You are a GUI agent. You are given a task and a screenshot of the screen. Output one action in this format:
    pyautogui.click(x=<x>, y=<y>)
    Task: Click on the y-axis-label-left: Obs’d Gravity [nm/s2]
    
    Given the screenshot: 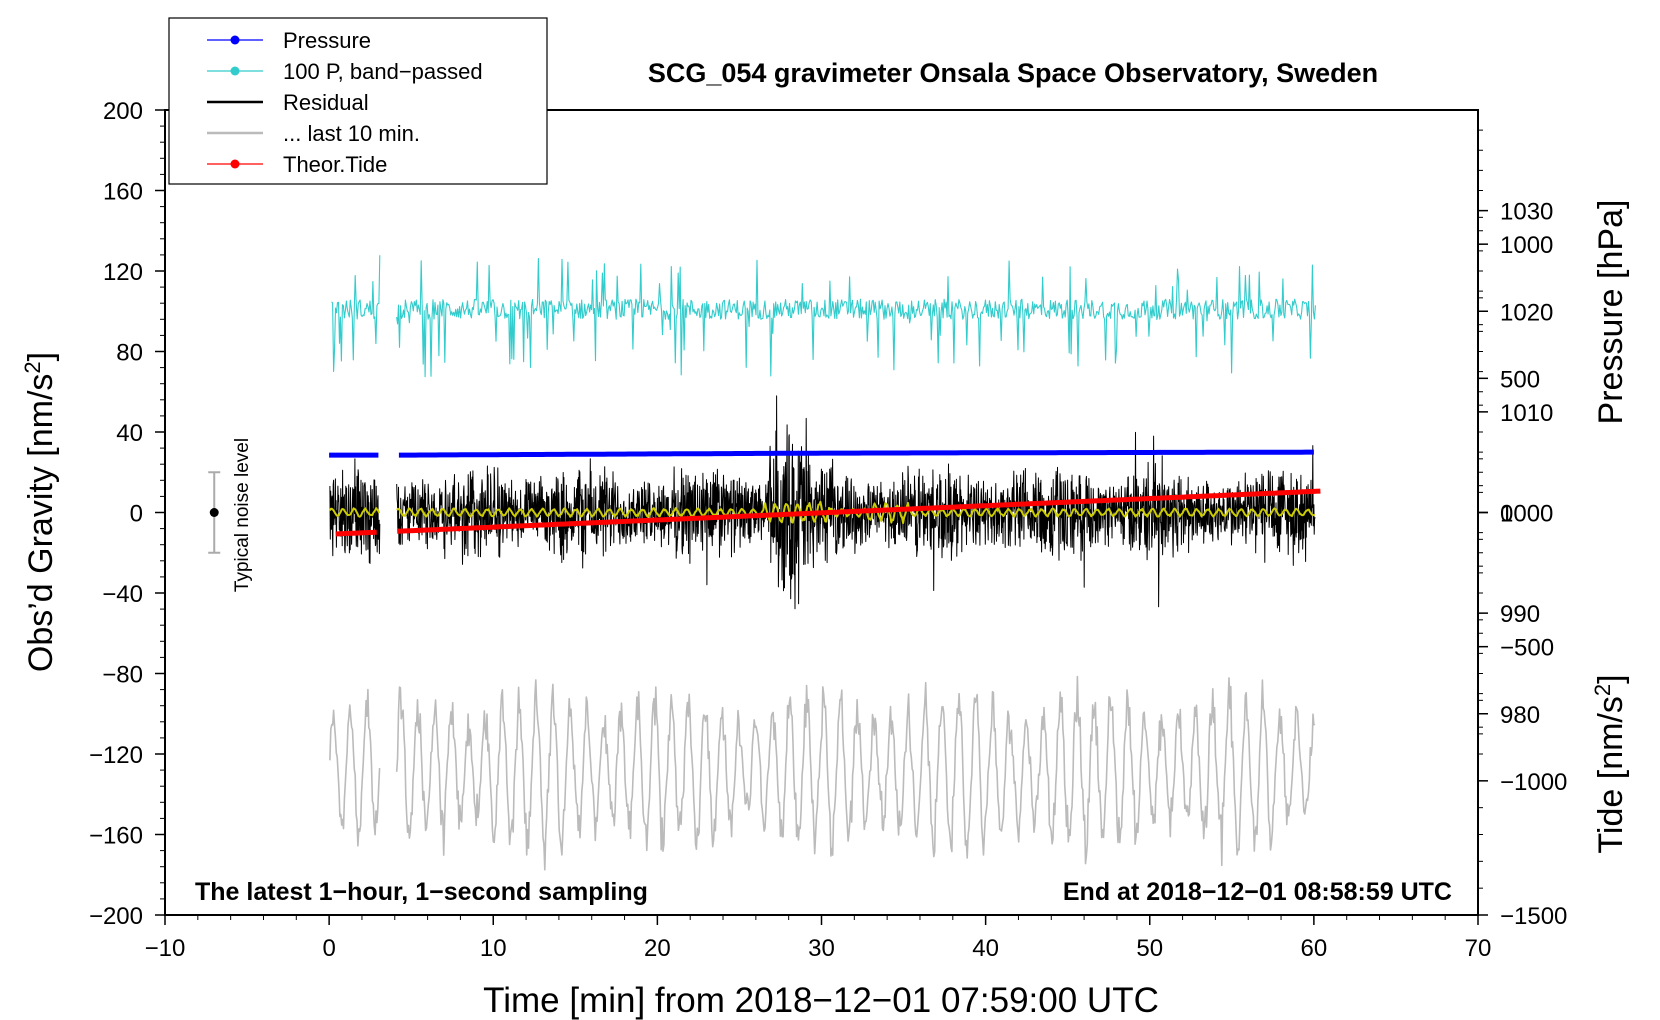 What is the action you would take?
    pyautogui.click(x=40, y=512)
    